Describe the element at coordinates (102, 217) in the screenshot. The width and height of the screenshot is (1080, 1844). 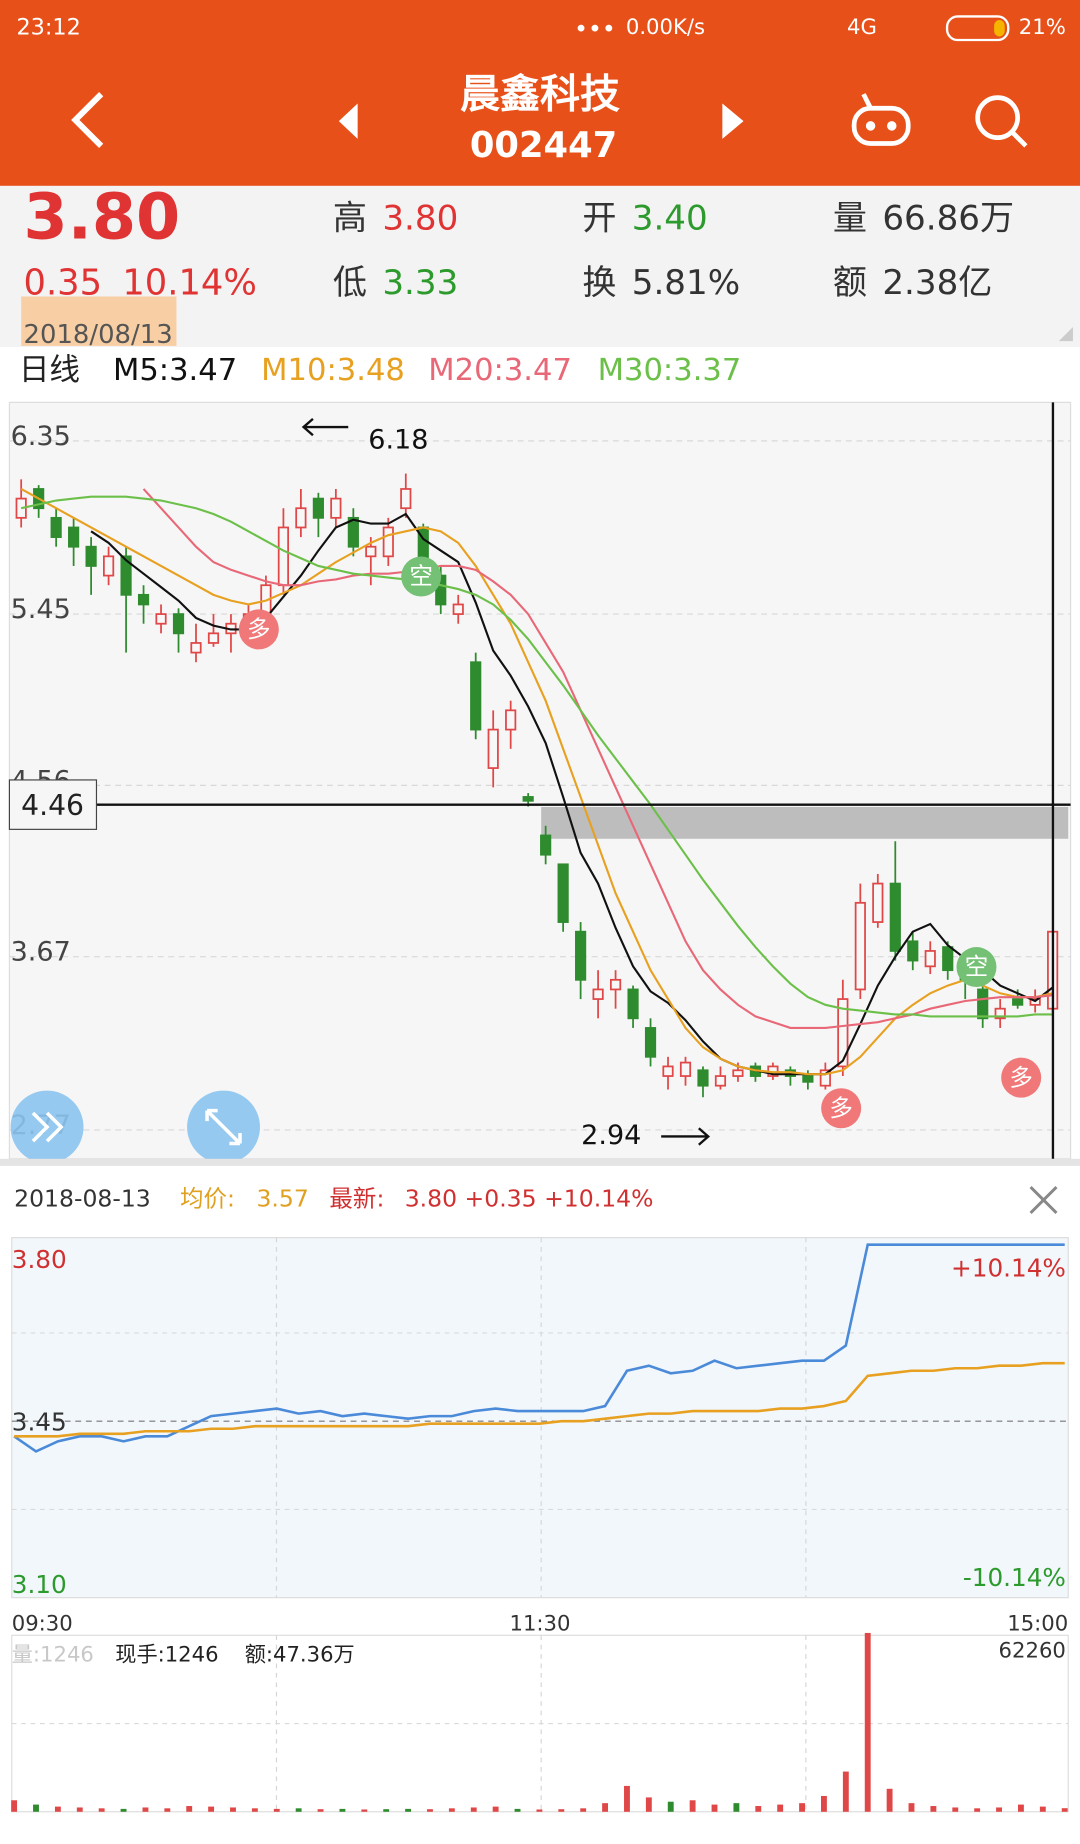
I see `last-price: 3.80` at that location.